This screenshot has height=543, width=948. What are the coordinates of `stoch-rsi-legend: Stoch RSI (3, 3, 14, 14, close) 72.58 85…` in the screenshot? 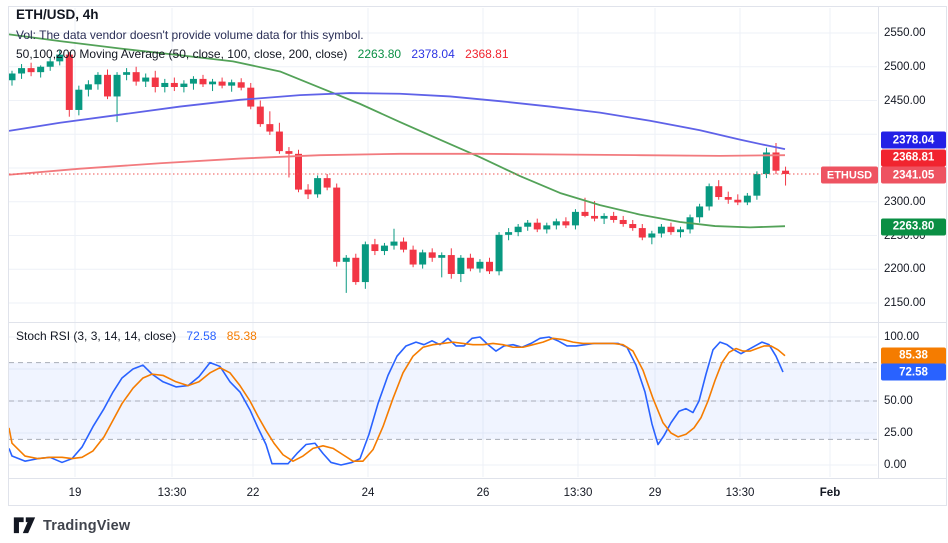 It's located at (136, 336).